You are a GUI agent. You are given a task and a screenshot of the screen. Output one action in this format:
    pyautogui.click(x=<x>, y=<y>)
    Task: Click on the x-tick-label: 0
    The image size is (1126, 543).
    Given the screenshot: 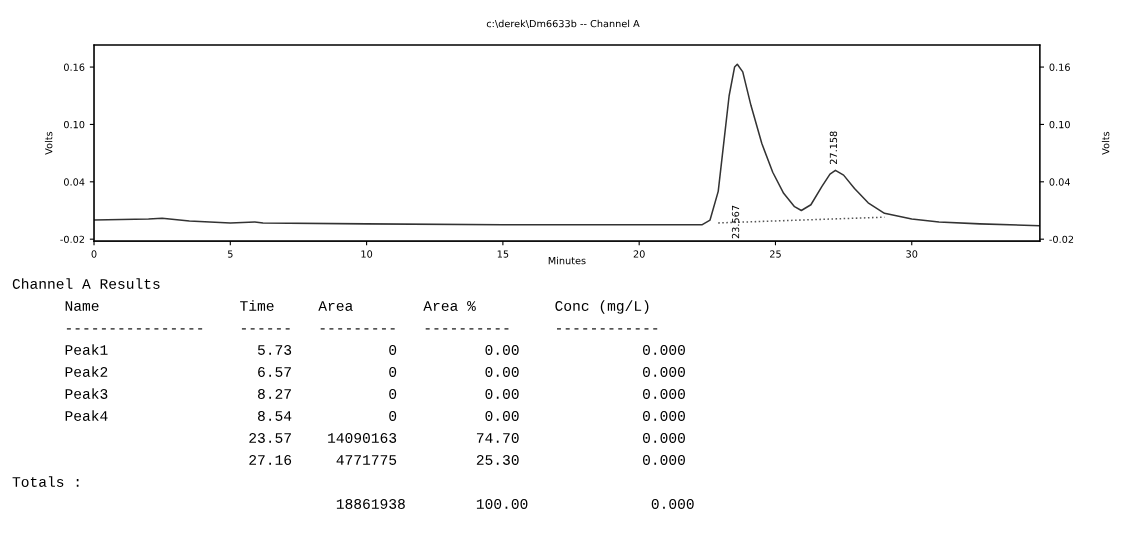 What is the action you would take?
    pyautogui.click(x=94, y=254)
    